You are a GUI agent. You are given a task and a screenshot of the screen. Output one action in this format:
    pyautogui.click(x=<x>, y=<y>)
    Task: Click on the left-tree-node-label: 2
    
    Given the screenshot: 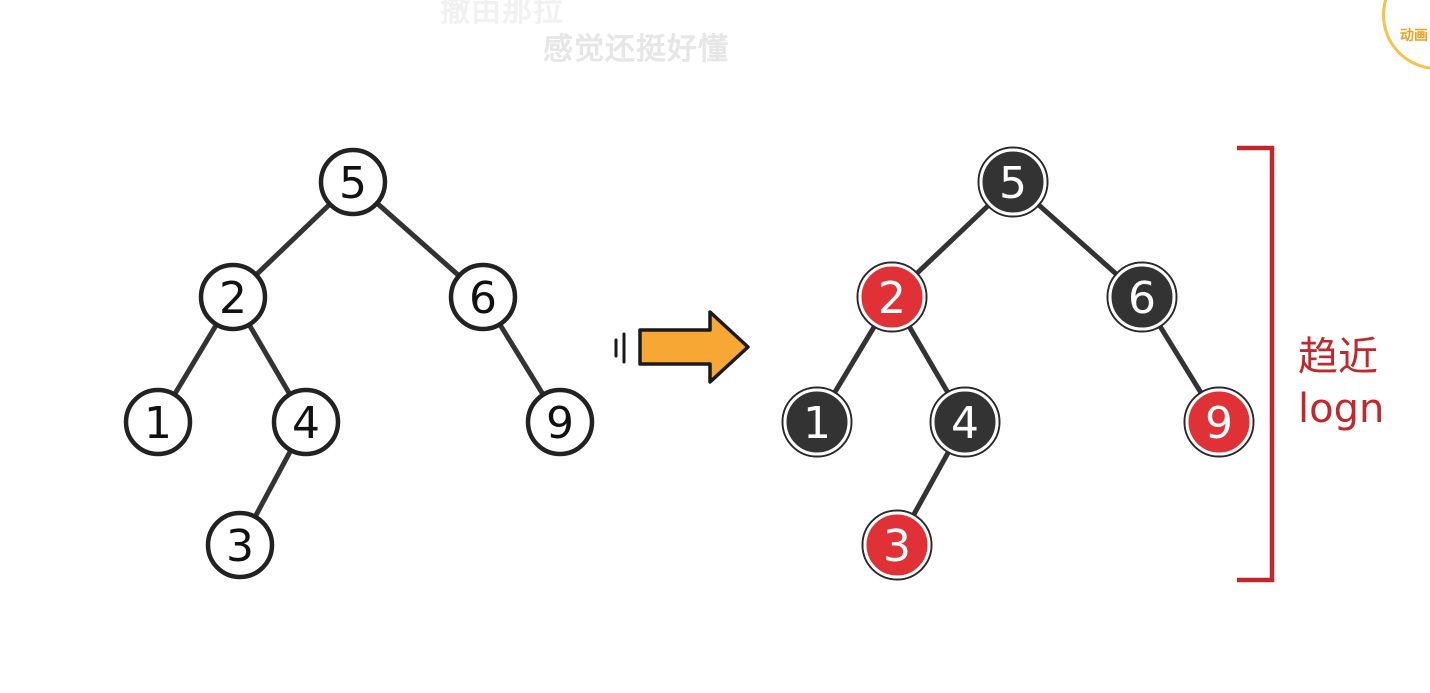 What is the action you would take?
    pyautogui.click(x=233, y=298)
    